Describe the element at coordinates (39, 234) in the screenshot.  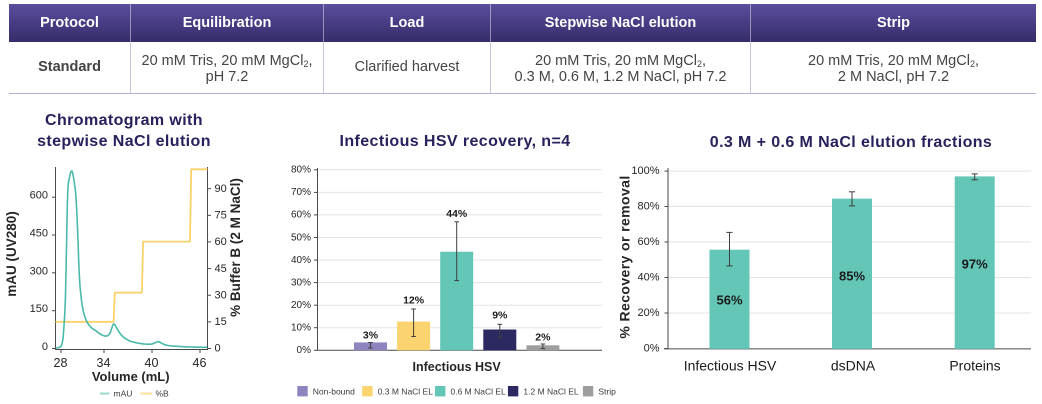
I see `svg-text: 450` at that location.